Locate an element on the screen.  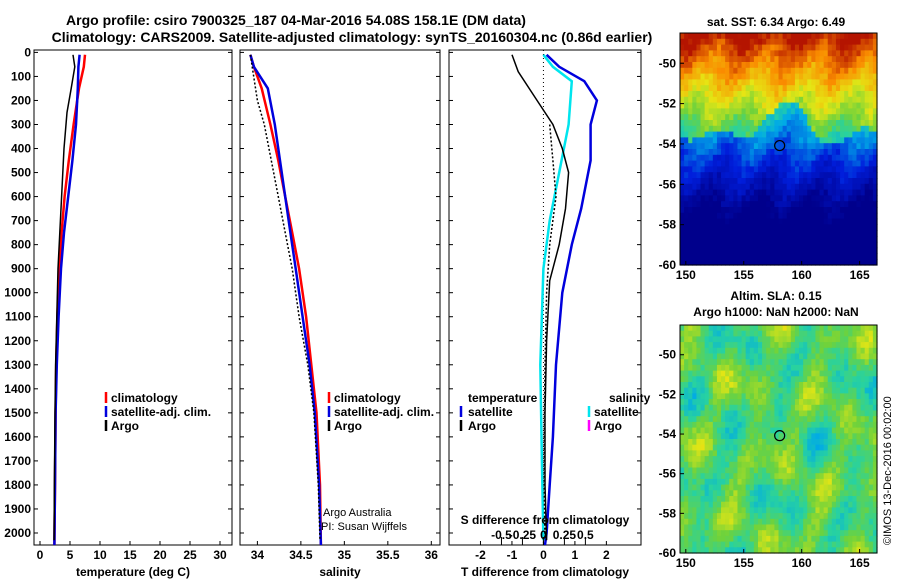
legend-label: satellite is located at coordinates (616, 412).